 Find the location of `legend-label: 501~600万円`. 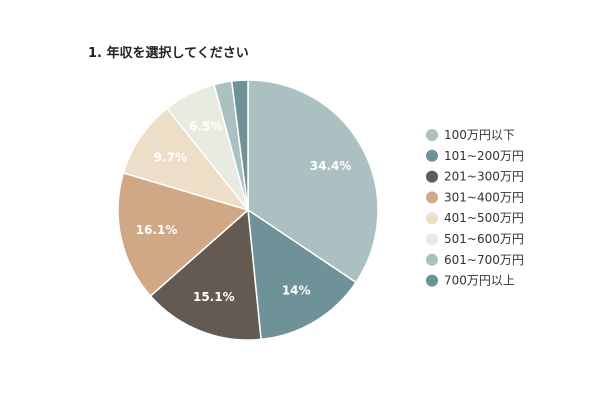

legend-label: 501~600万円 is located at coordinates (484, 239).